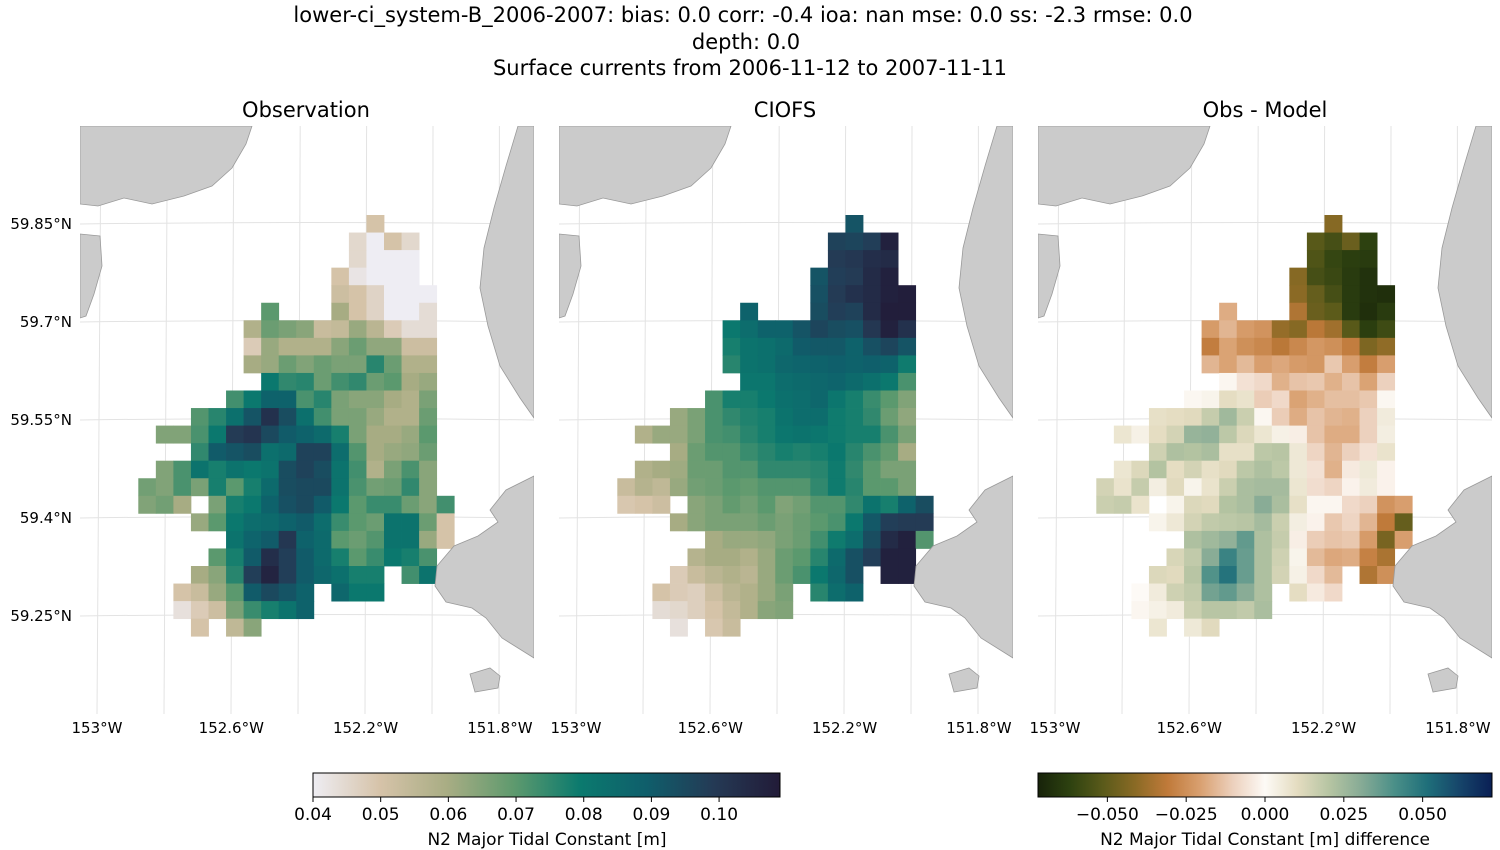  Describe the element at coordinates (1265, 815) in the screenshot. I see `colorbar-tick-label: 0.000` at that location.